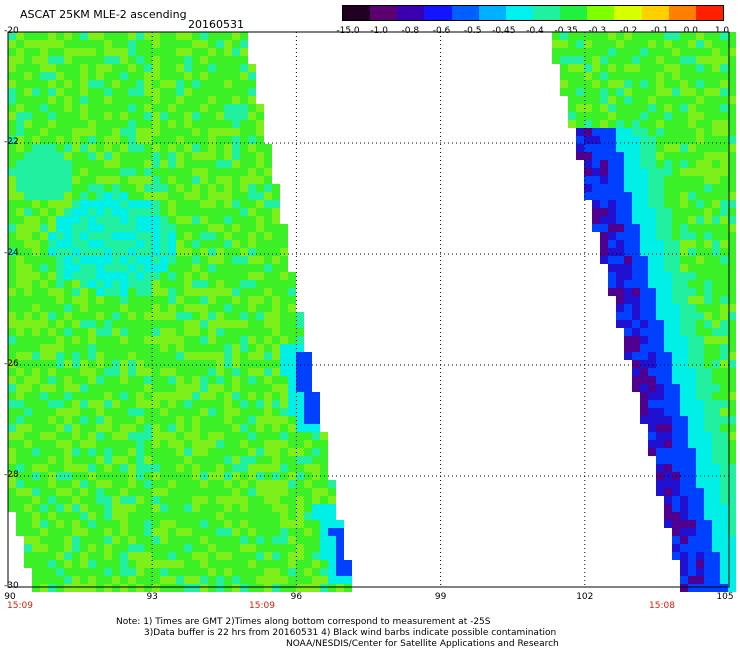 The width and height of the screenshot is (740, 650). I want to click on lat-tick-label: -28, so click(11, 475).